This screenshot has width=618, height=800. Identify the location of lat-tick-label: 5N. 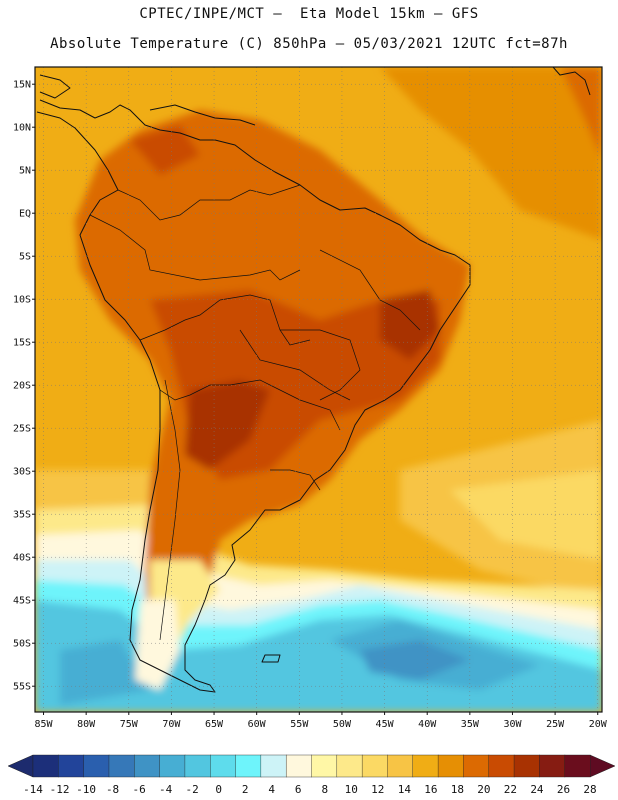
(25, 171).